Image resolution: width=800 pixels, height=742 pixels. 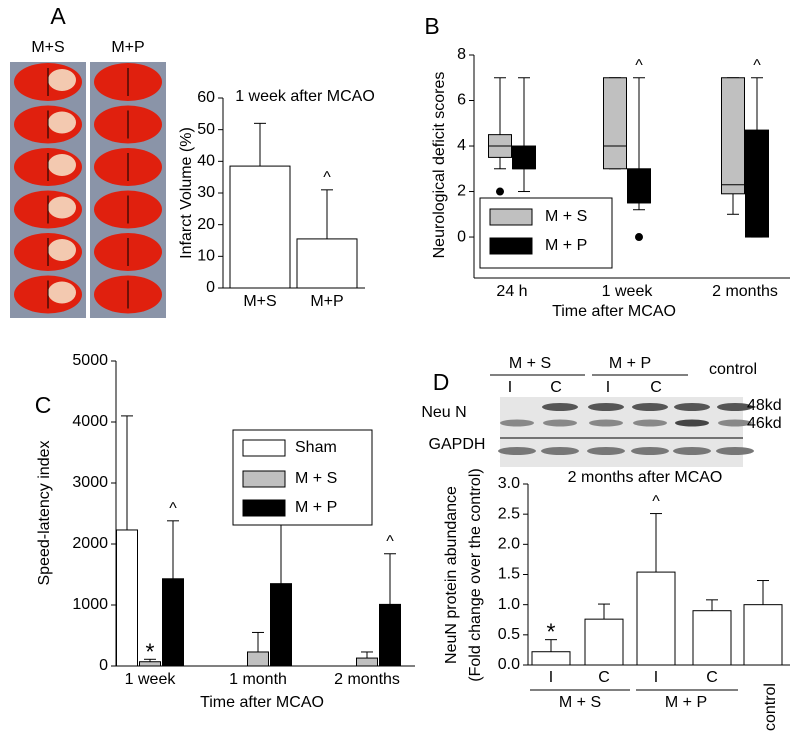 I want to click on y-tick-label: 8, so click(x=461, y=54).